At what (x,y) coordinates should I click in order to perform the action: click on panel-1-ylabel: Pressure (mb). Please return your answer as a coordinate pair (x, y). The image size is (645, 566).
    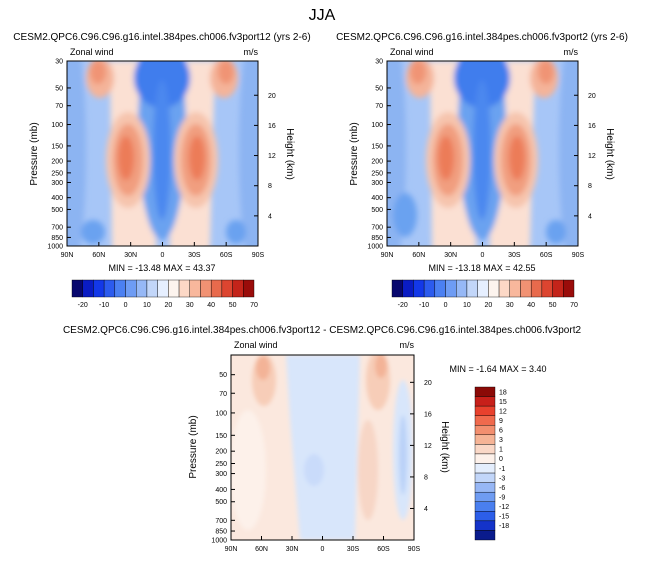
    Looking at the image, I should click on (34, 153).